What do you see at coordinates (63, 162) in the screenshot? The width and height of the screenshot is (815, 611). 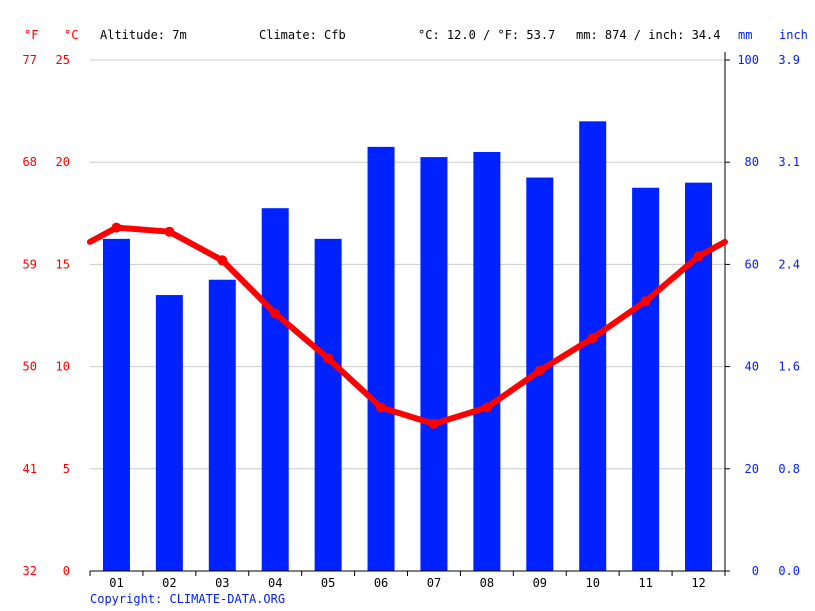 I see `tick-label-celsius: 20` at bounding box center [63, 162].